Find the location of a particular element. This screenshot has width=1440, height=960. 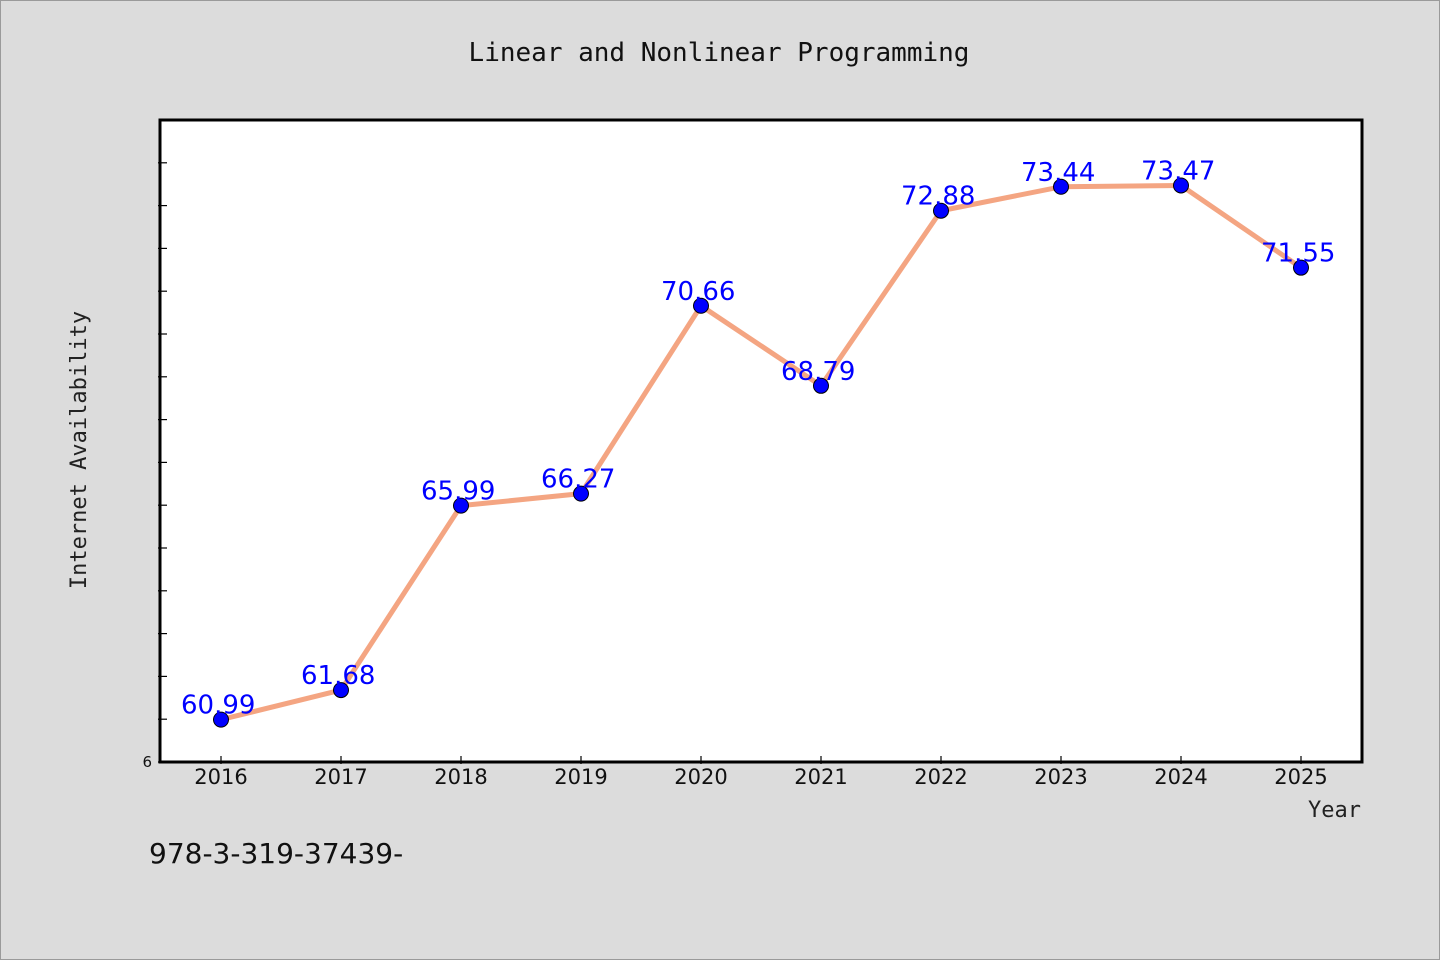

x-tick-label: 2023 is located at coordinates (1060, 777).